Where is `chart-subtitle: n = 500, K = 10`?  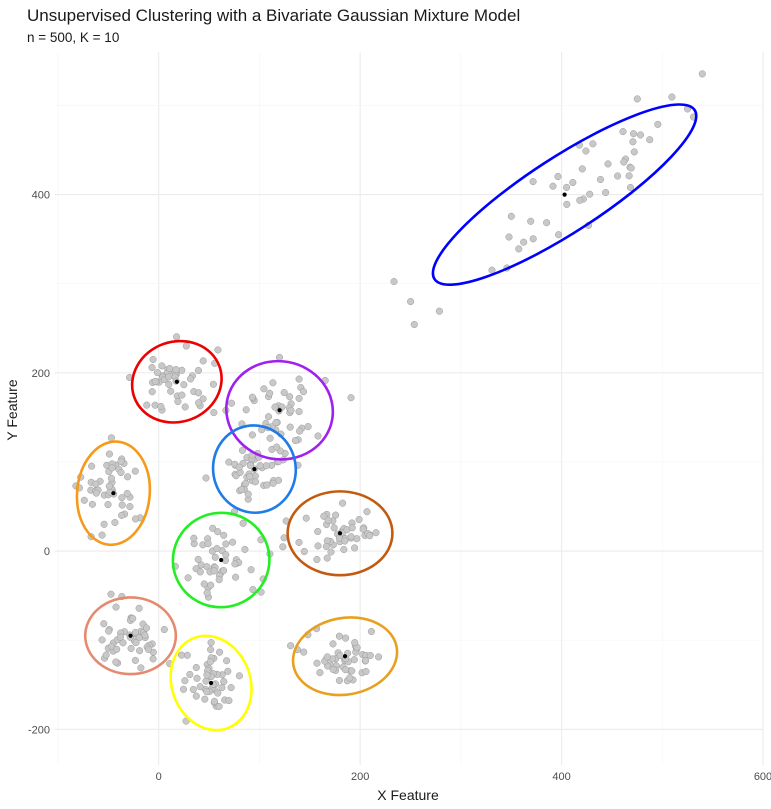 chart-subtitle: n = 500, K = 10 is located at coordinates (73, 37).